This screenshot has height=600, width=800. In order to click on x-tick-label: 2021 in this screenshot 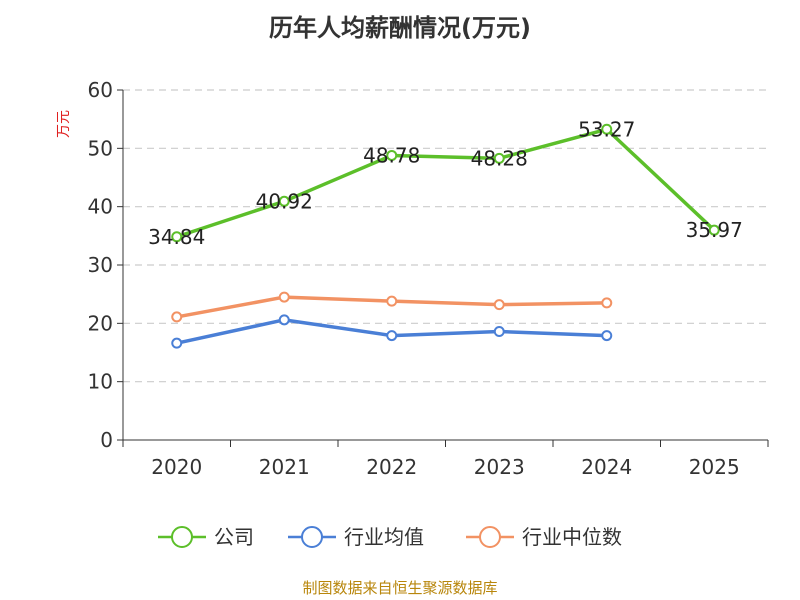, I will do `click(284, 467)`.